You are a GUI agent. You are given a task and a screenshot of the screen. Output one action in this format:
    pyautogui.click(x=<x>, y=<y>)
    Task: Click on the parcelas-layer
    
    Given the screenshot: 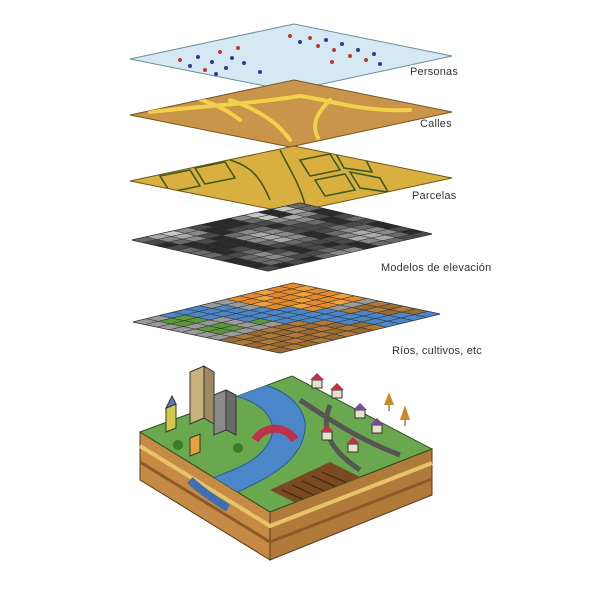 What is the action you would take?
    pyautogui.click(x=291, y=179)
    